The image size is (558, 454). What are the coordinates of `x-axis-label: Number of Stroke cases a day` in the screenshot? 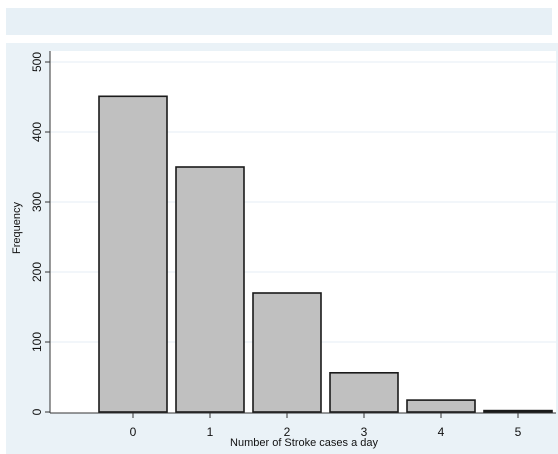 It's located at (304, 443).